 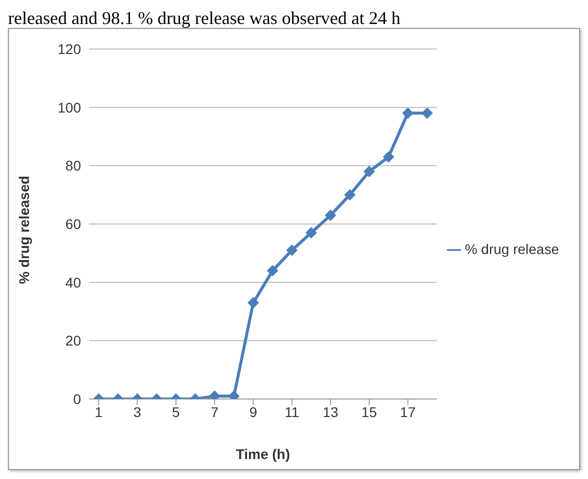 What do you see at coordinates (253, 412) in the screenshot?
I see `x-tick-label: 9` at bounding box center [253, 412].